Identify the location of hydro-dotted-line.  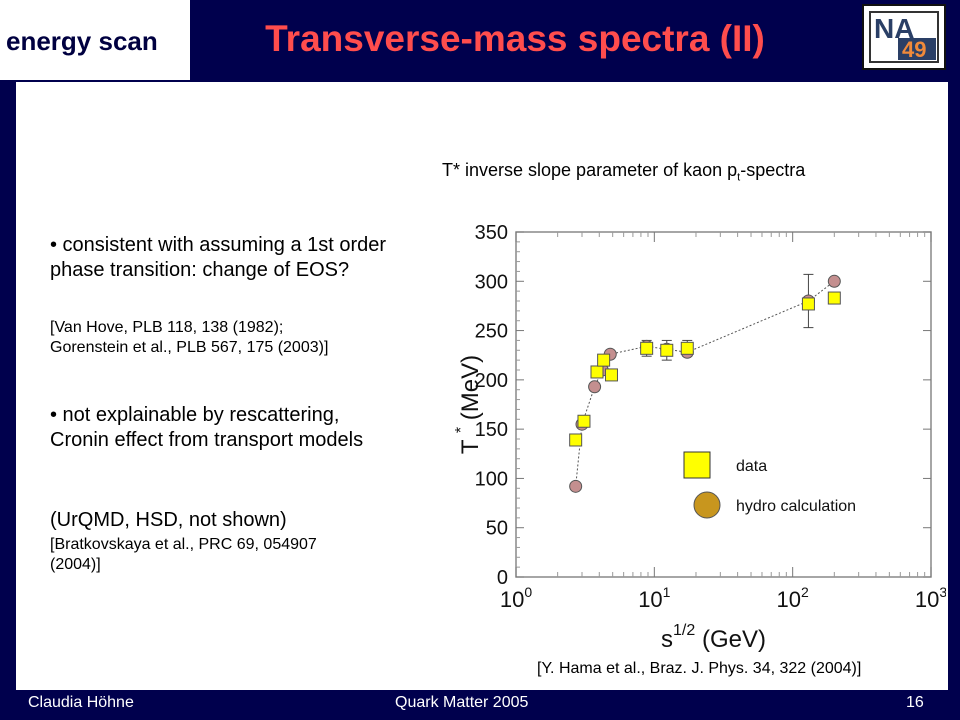
(705, 383).